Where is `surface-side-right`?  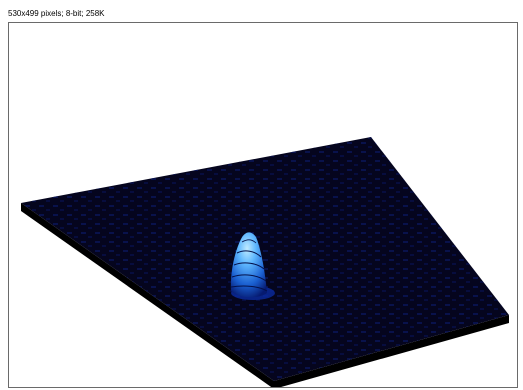
surface-side-right is located at coordinates (391, 351).